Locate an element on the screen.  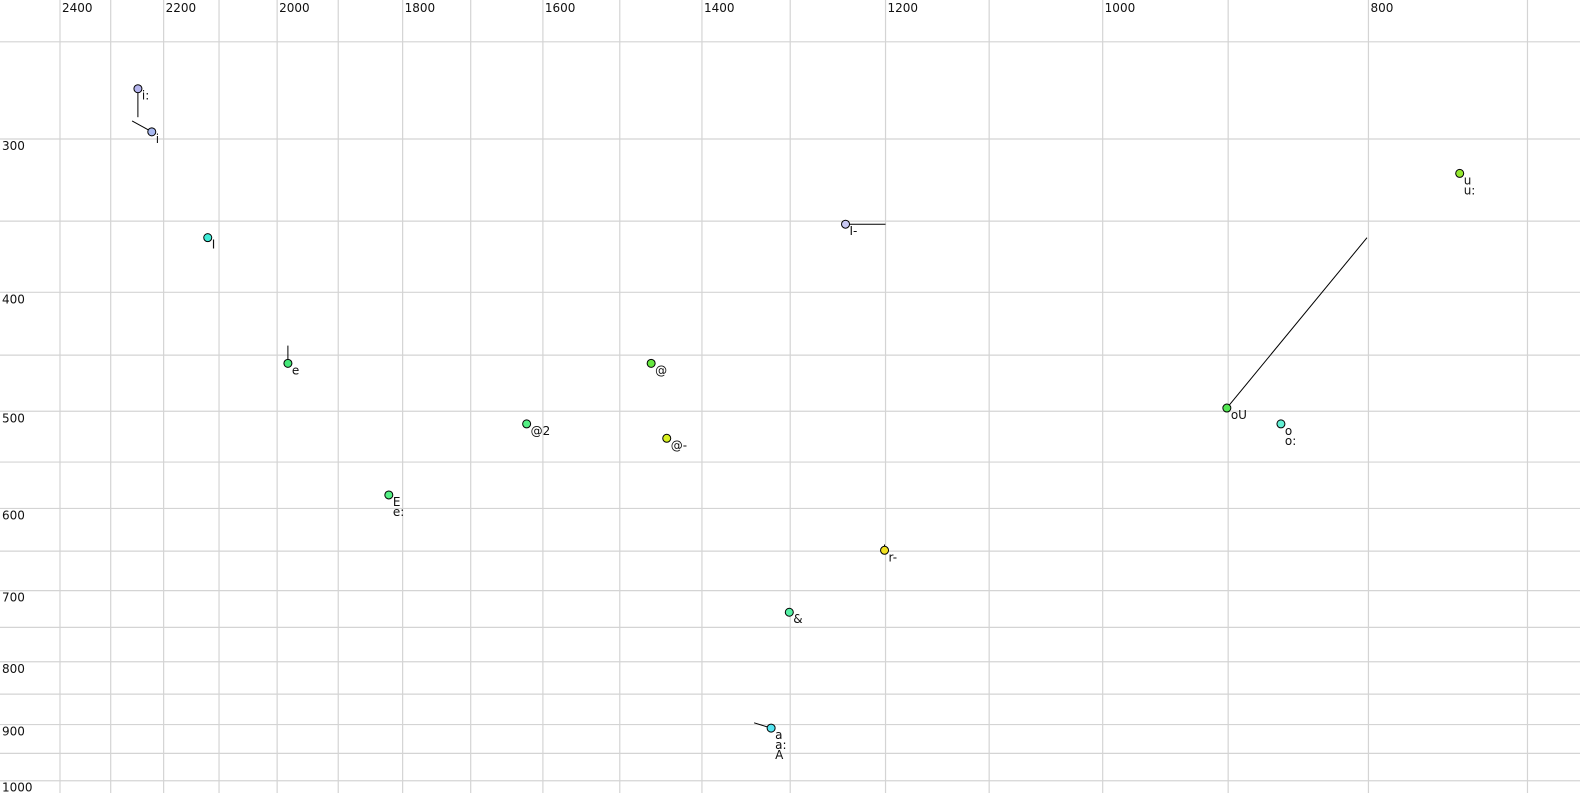
x-tick-label: 1600 is located at coordinates (560, 8).